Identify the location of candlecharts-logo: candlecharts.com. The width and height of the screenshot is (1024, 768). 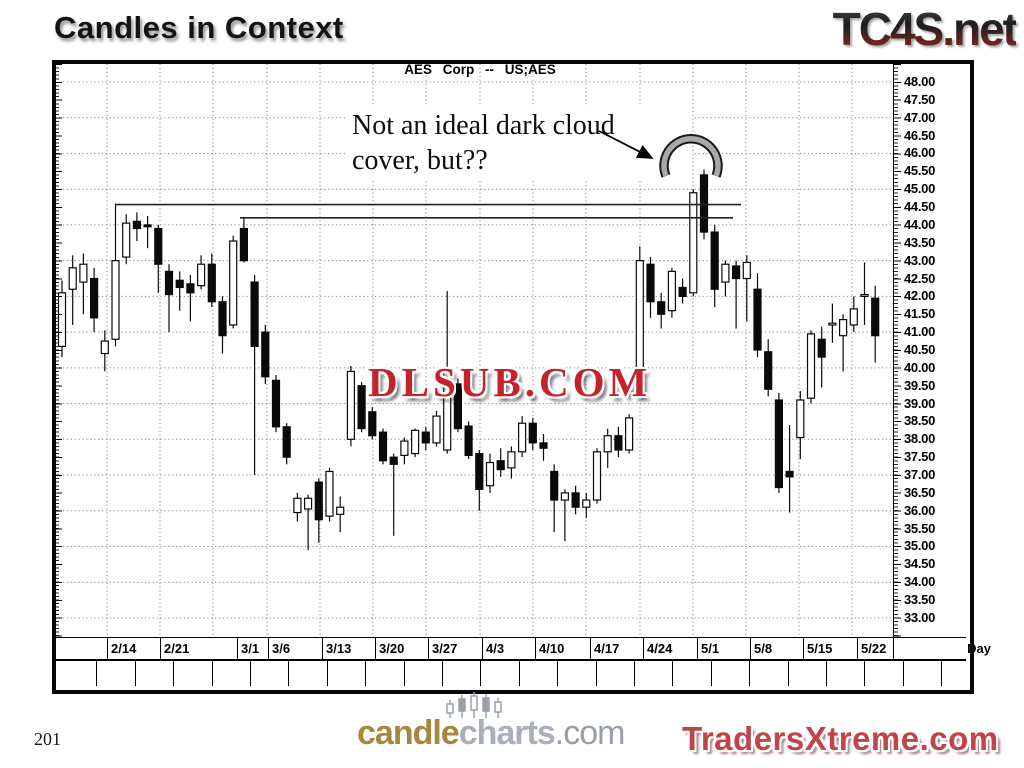
(491, 733).